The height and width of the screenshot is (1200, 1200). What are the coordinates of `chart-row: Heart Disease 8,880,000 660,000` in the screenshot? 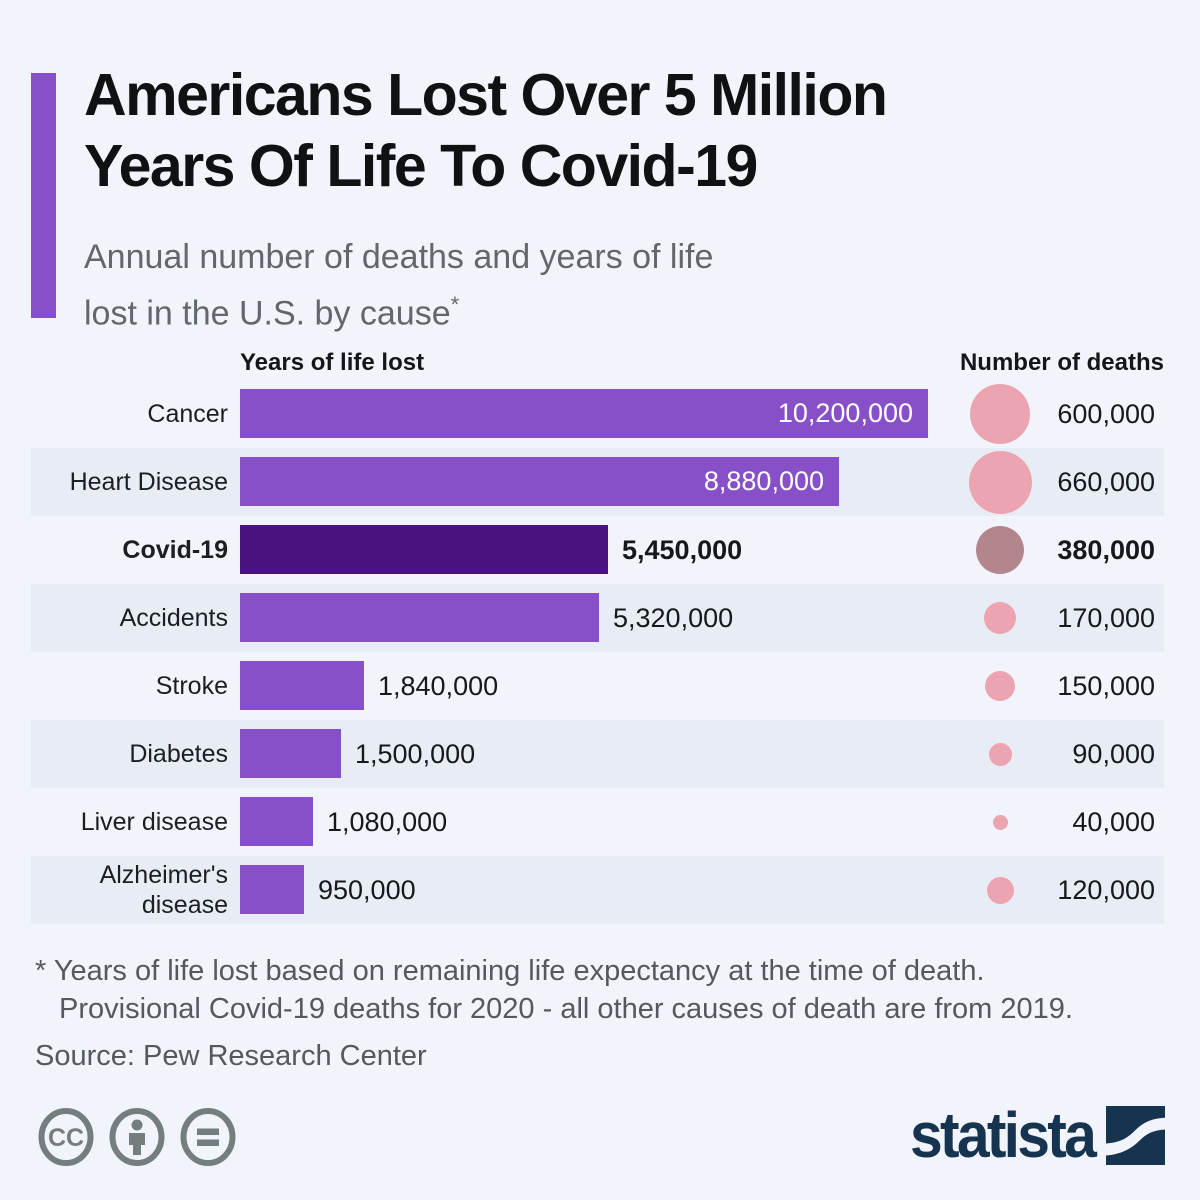 It's located at (600, 482).